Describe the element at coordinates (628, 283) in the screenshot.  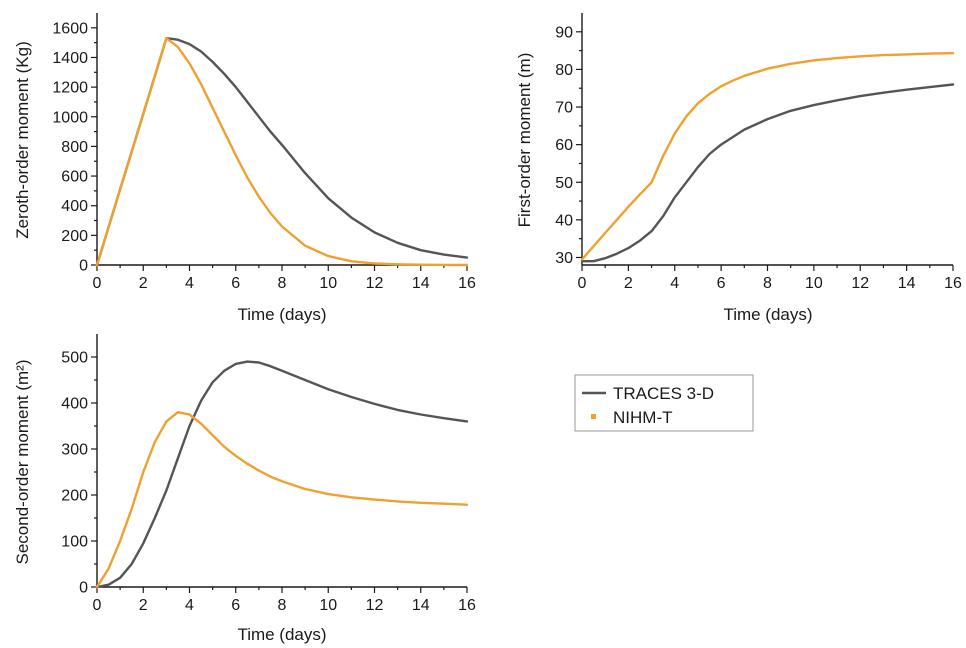
I see `first-order-x-tick-label: 2` at that location.